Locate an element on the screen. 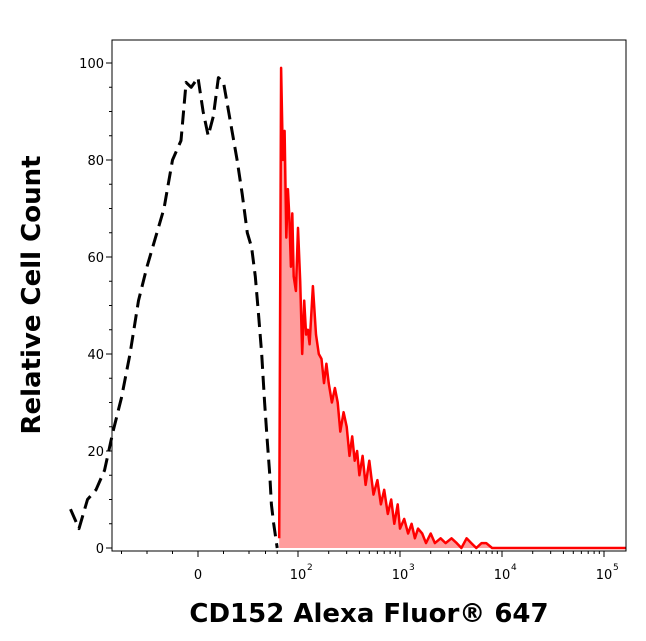 This screenshot has width=646, height=641. x-tick-label: 0 is located at coordinates (198, 575).